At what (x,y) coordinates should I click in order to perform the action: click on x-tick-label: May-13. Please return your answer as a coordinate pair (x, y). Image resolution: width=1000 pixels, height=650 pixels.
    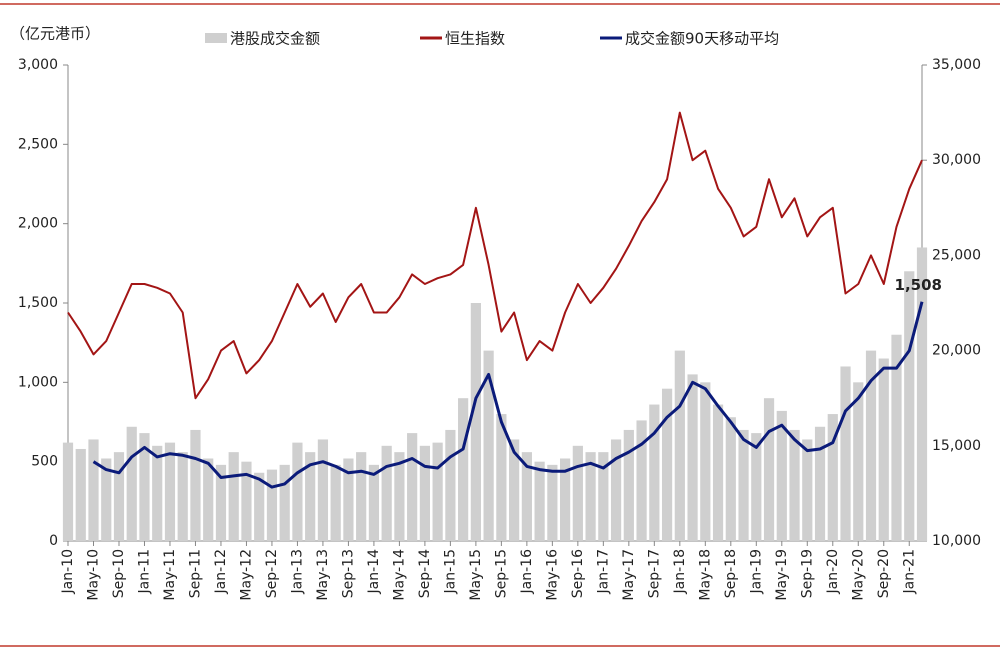
    Looking at the image, I should click on (323, 575).